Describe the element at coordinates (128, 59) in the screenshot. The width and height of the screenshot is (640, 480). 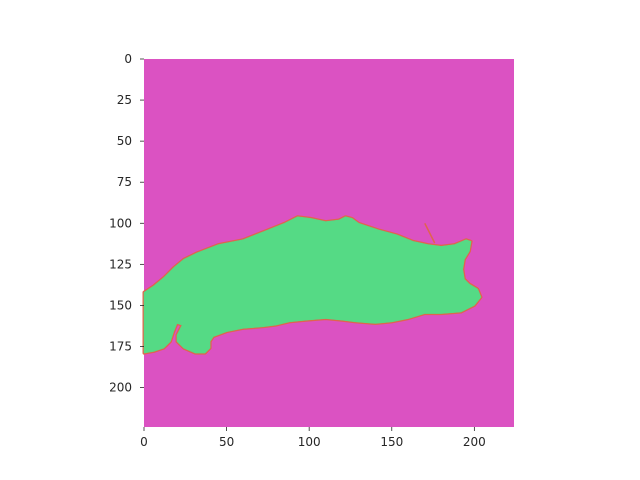
I see `y-tick-label: 0` at that location.